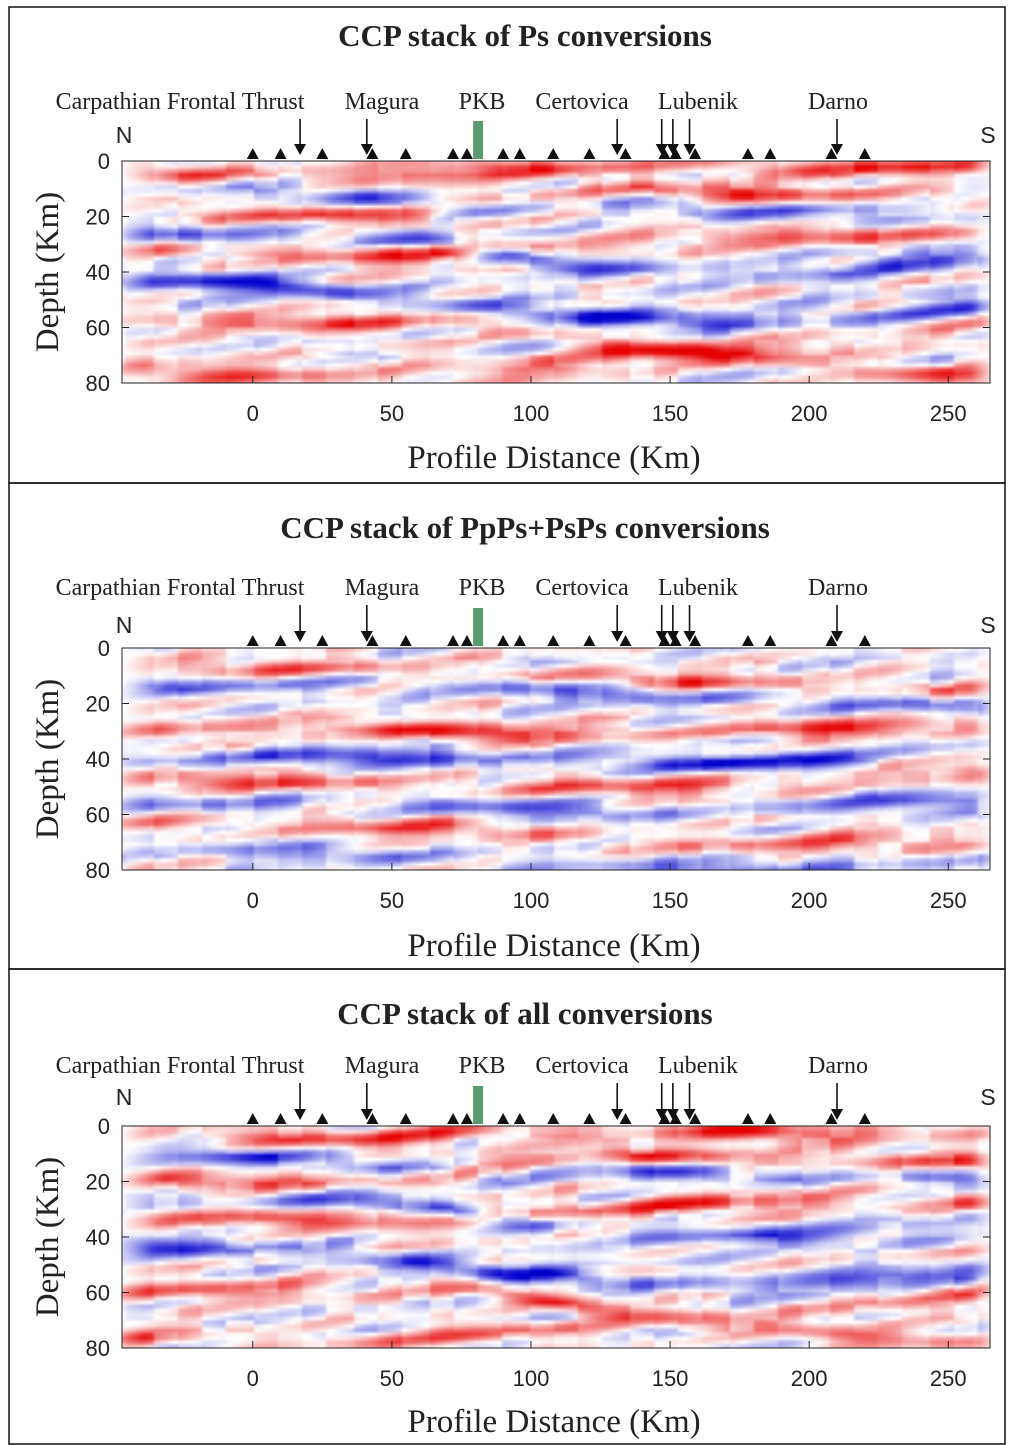  I want to click on x-tick-label: 100, so click(531, 413).